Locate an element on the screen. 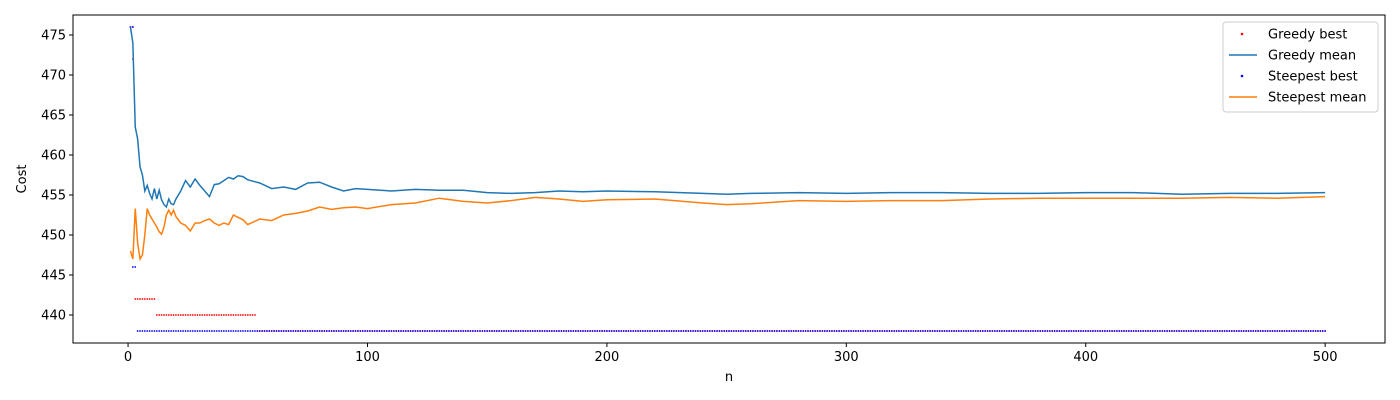 Image resolution: width=1400 pixels, height=400 pixels. x-tick-label: 100 is located at coordinates (367, 357).